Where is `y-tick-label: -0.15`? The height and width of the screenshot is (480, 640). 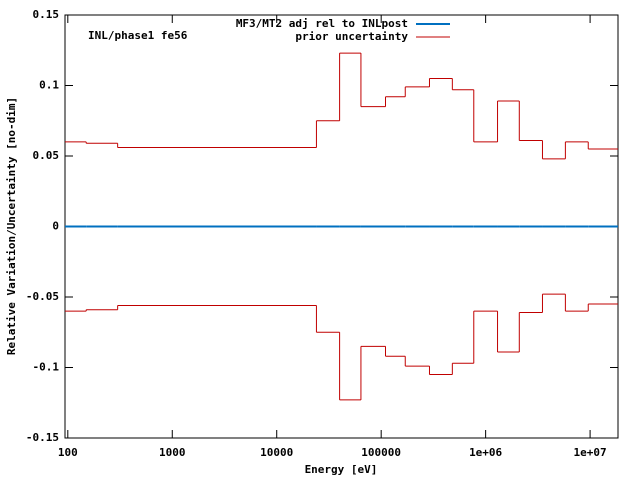 y-tick-label: -0.15 is located at coordinates (42, 437).